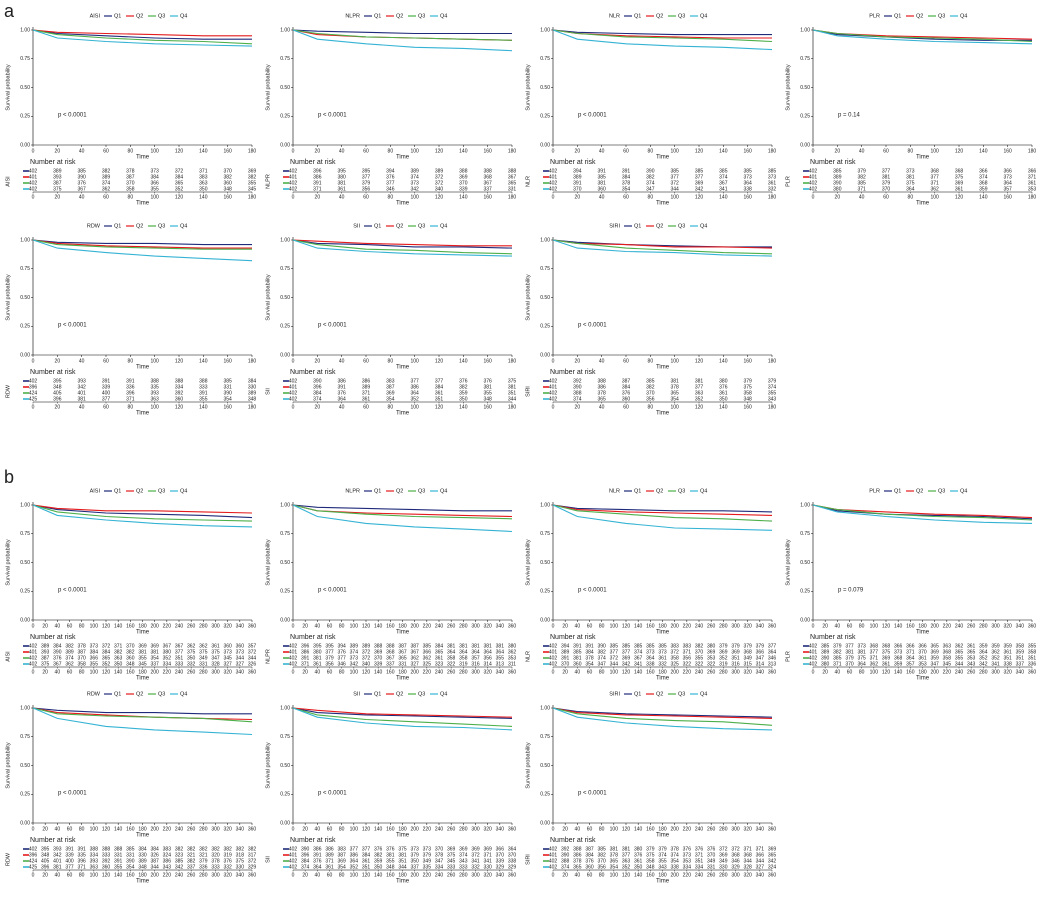 This screenshot has height=899, width=1040. Describe the element at coordinates (626, 407) in the screenshot. I see `risk-table-tick-label: 60` at that location.